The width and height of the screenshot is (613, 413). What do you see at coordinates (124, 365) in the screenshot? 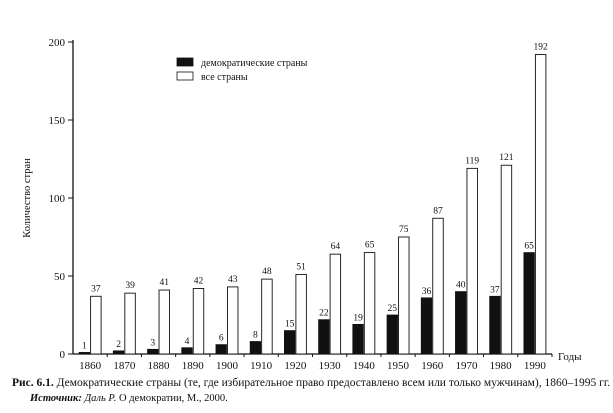
I see `x-tick-label: 1870` at bounding box center [124, 365].